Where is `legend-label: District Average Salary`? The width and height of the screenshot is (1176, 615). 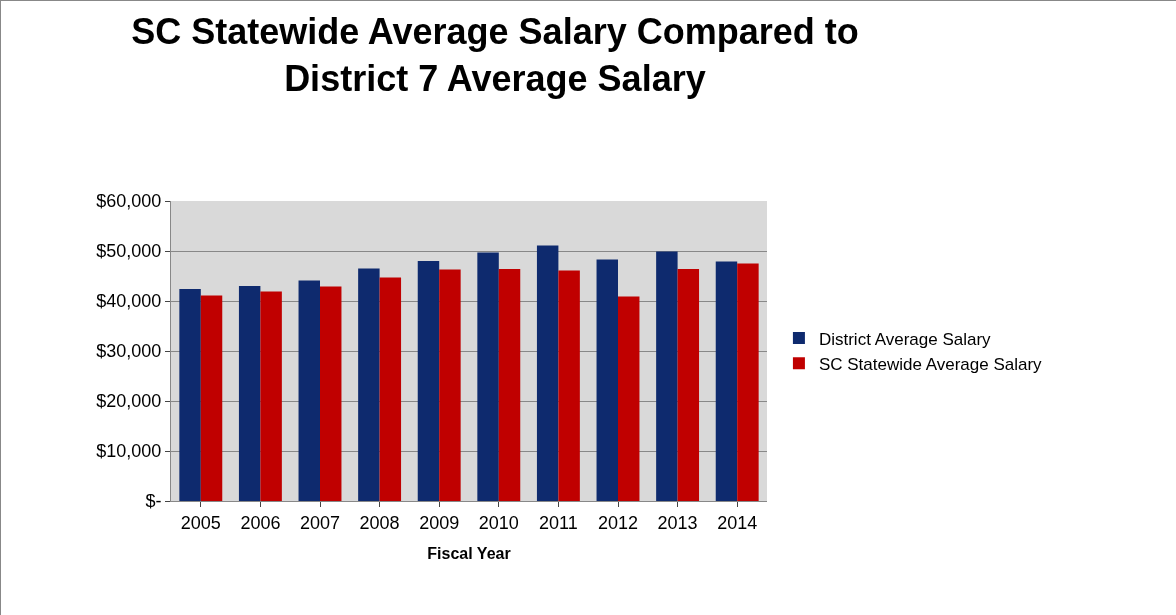
legend-label: District Average Salary is located at coordinates (905, 339).